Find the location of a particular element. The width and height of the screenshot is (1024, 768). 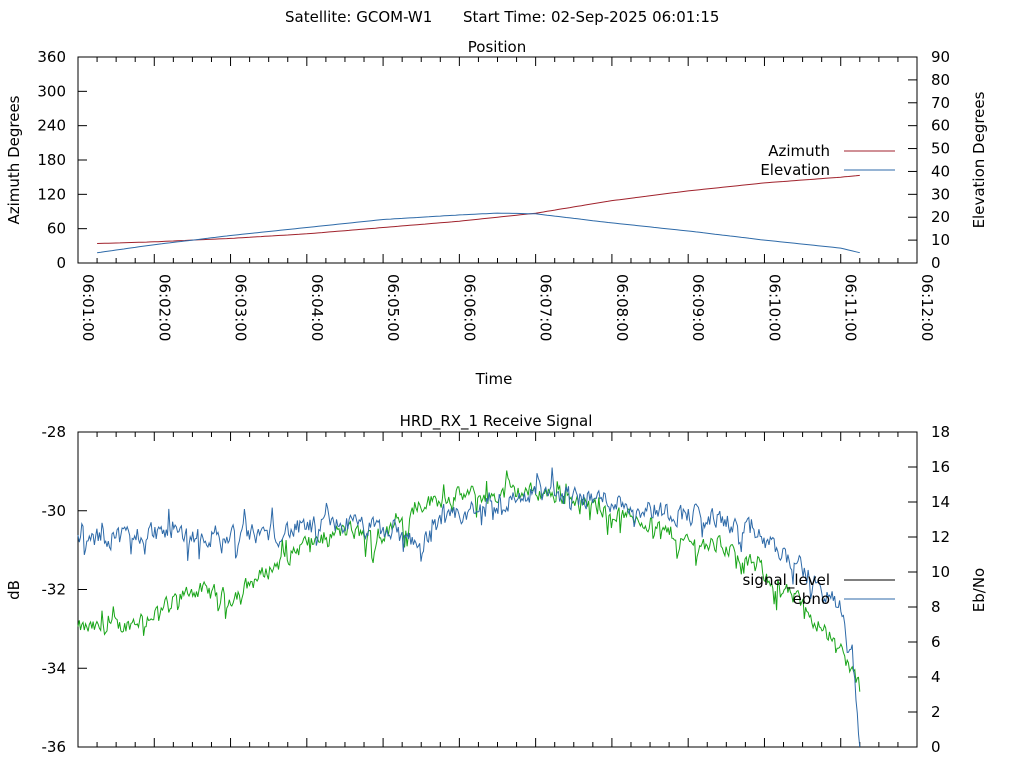

start-time-label: Start Time: 02-Sep-2025 06:01:15 is located at coordinates (591, 17).